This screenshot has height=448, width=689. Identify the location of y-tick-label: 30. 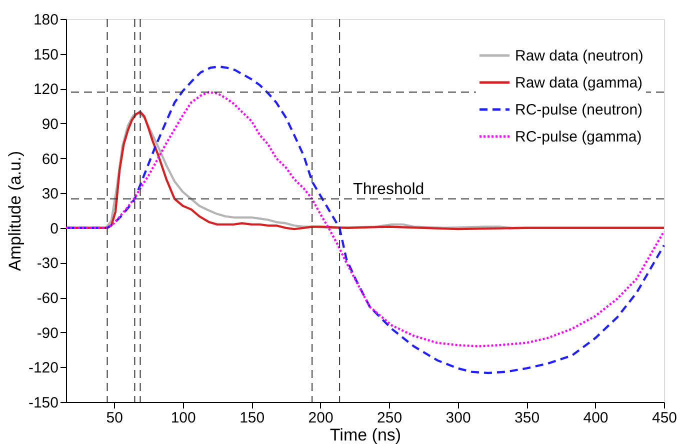
(50, 194).